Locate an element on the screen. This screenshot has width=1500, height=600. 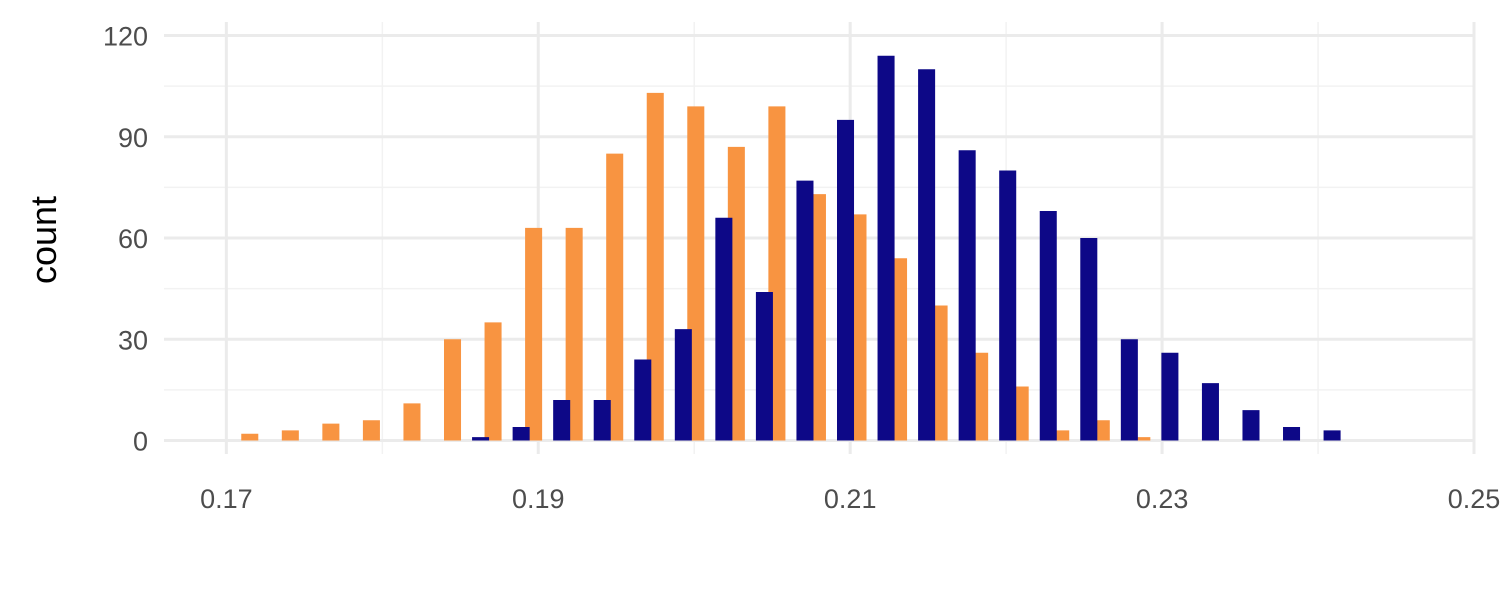
y-axis-title: count is located at coordinates (43, 240).